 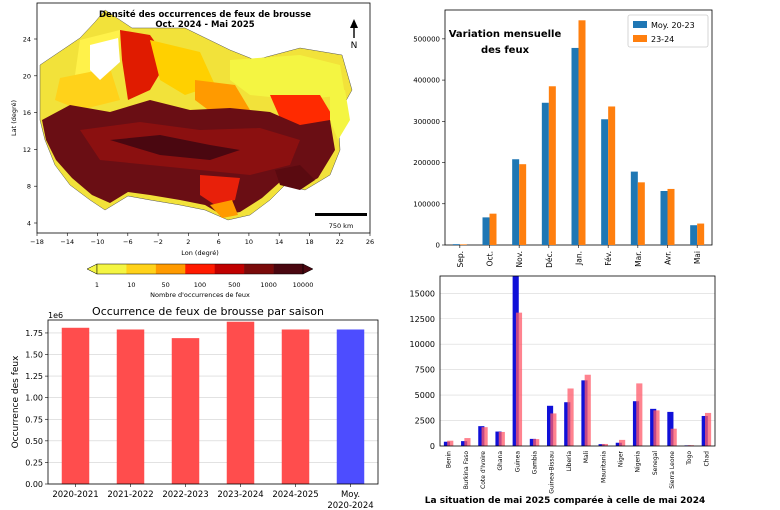 What do you see at coordinates (27, 40) in the screenshot?
I see `map-y-tick-label: 24` at bounding box center [27, 40].